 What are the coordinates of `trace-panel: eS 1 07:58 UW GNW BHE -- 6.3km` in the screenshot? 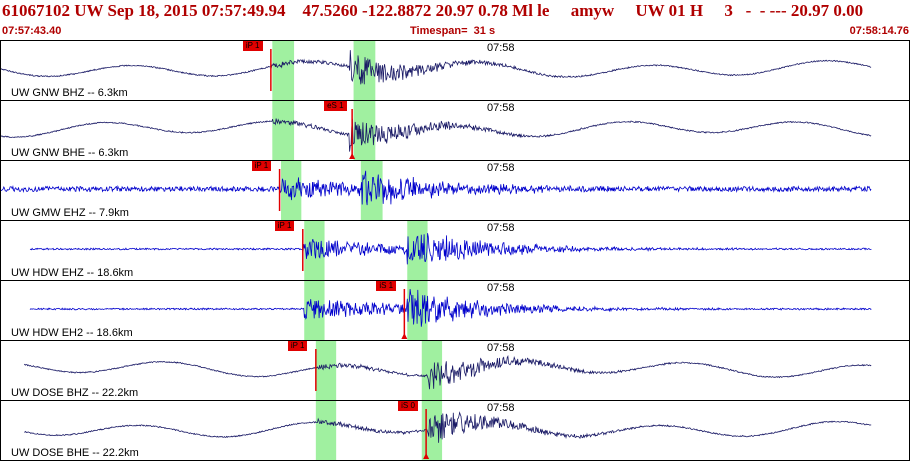 It's located at (455, 130).